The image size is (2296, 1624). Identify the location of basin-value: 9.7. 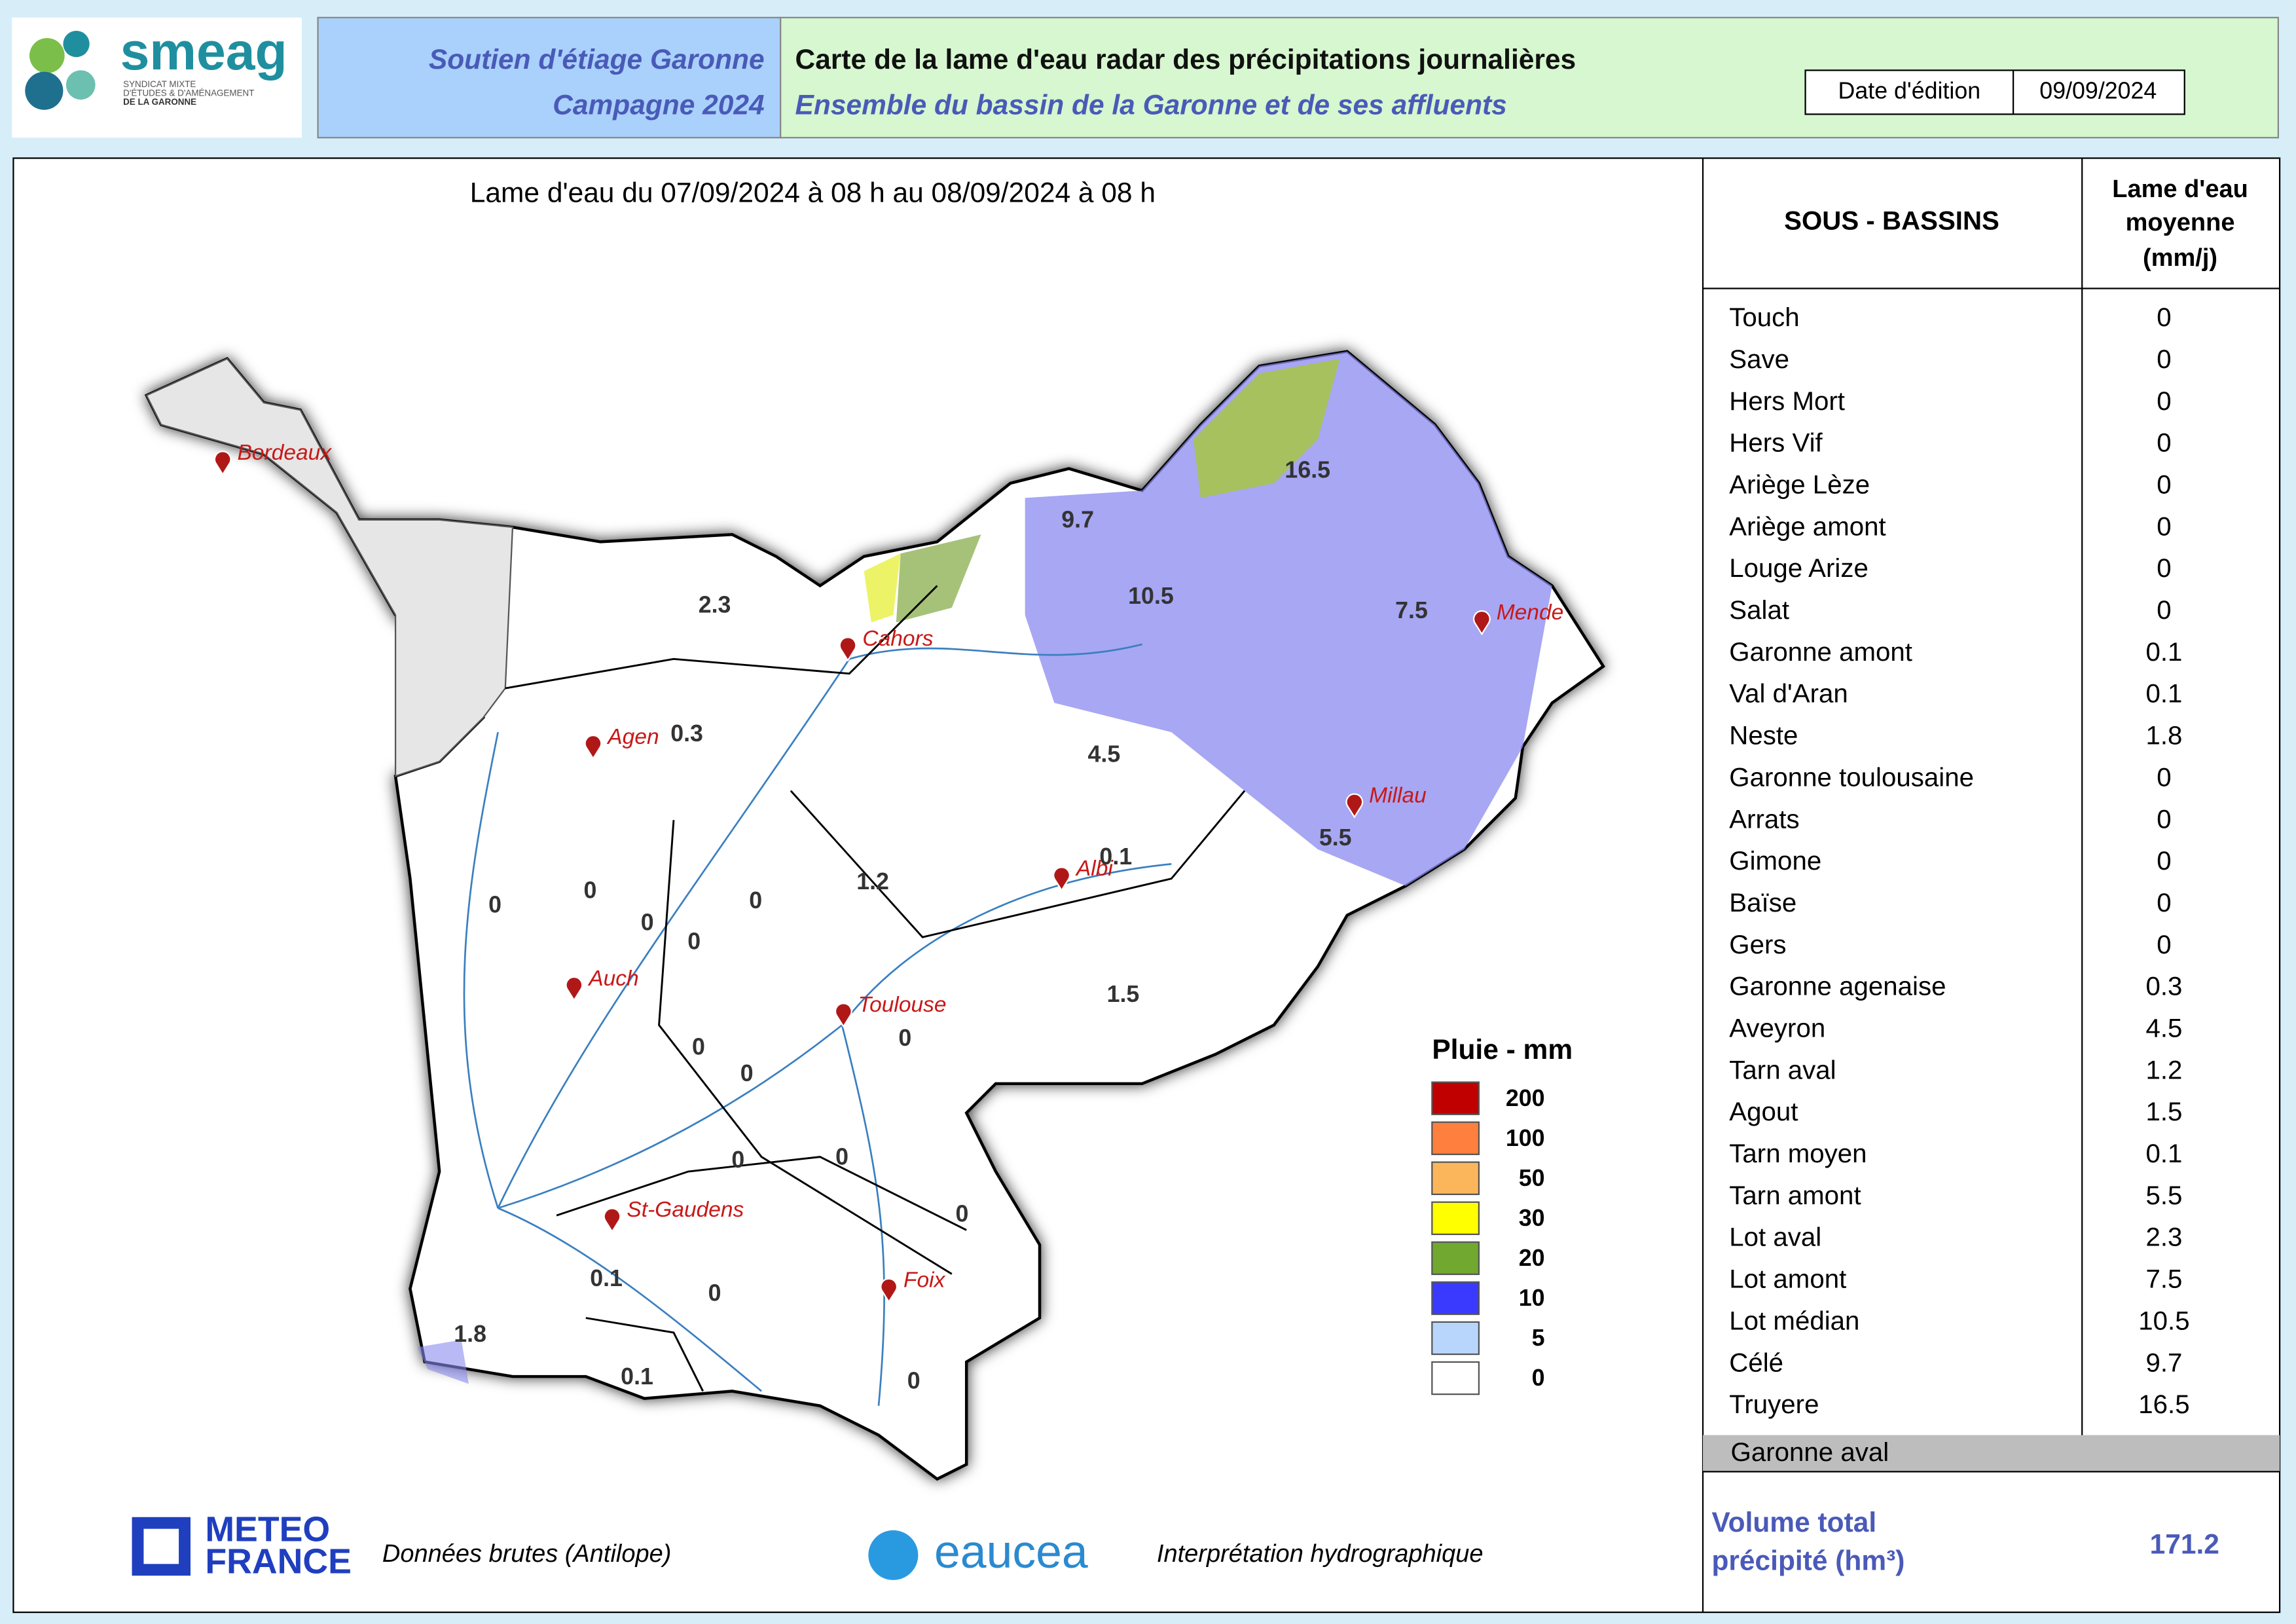
(1077, 520).